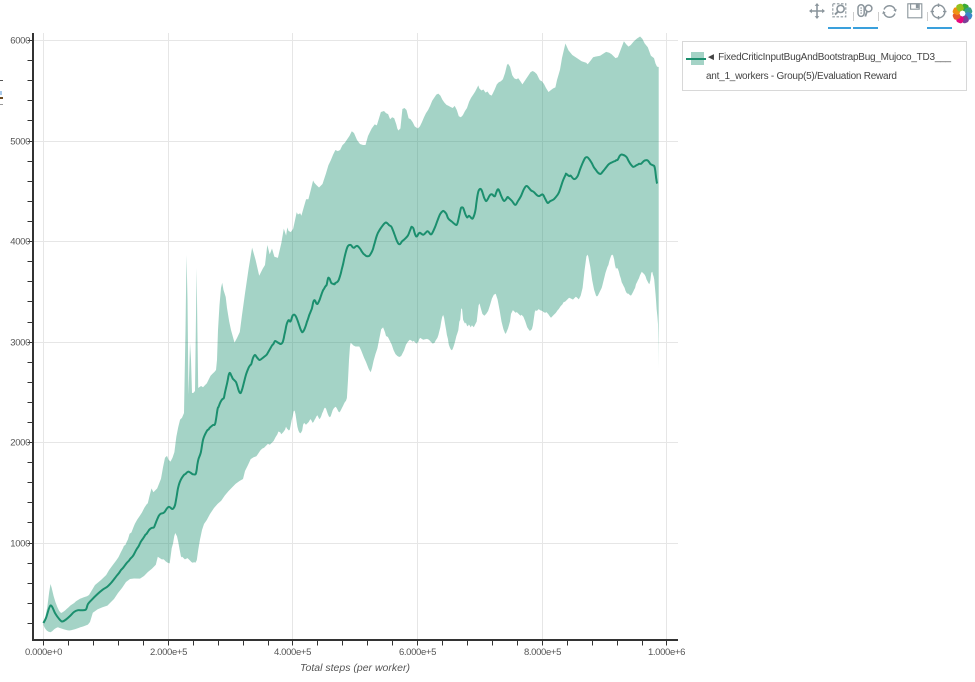 Image resolution: width=975 pixels, height=682 pixels. I want to click on svg-text: 1.000e+6, so click(666, 652).